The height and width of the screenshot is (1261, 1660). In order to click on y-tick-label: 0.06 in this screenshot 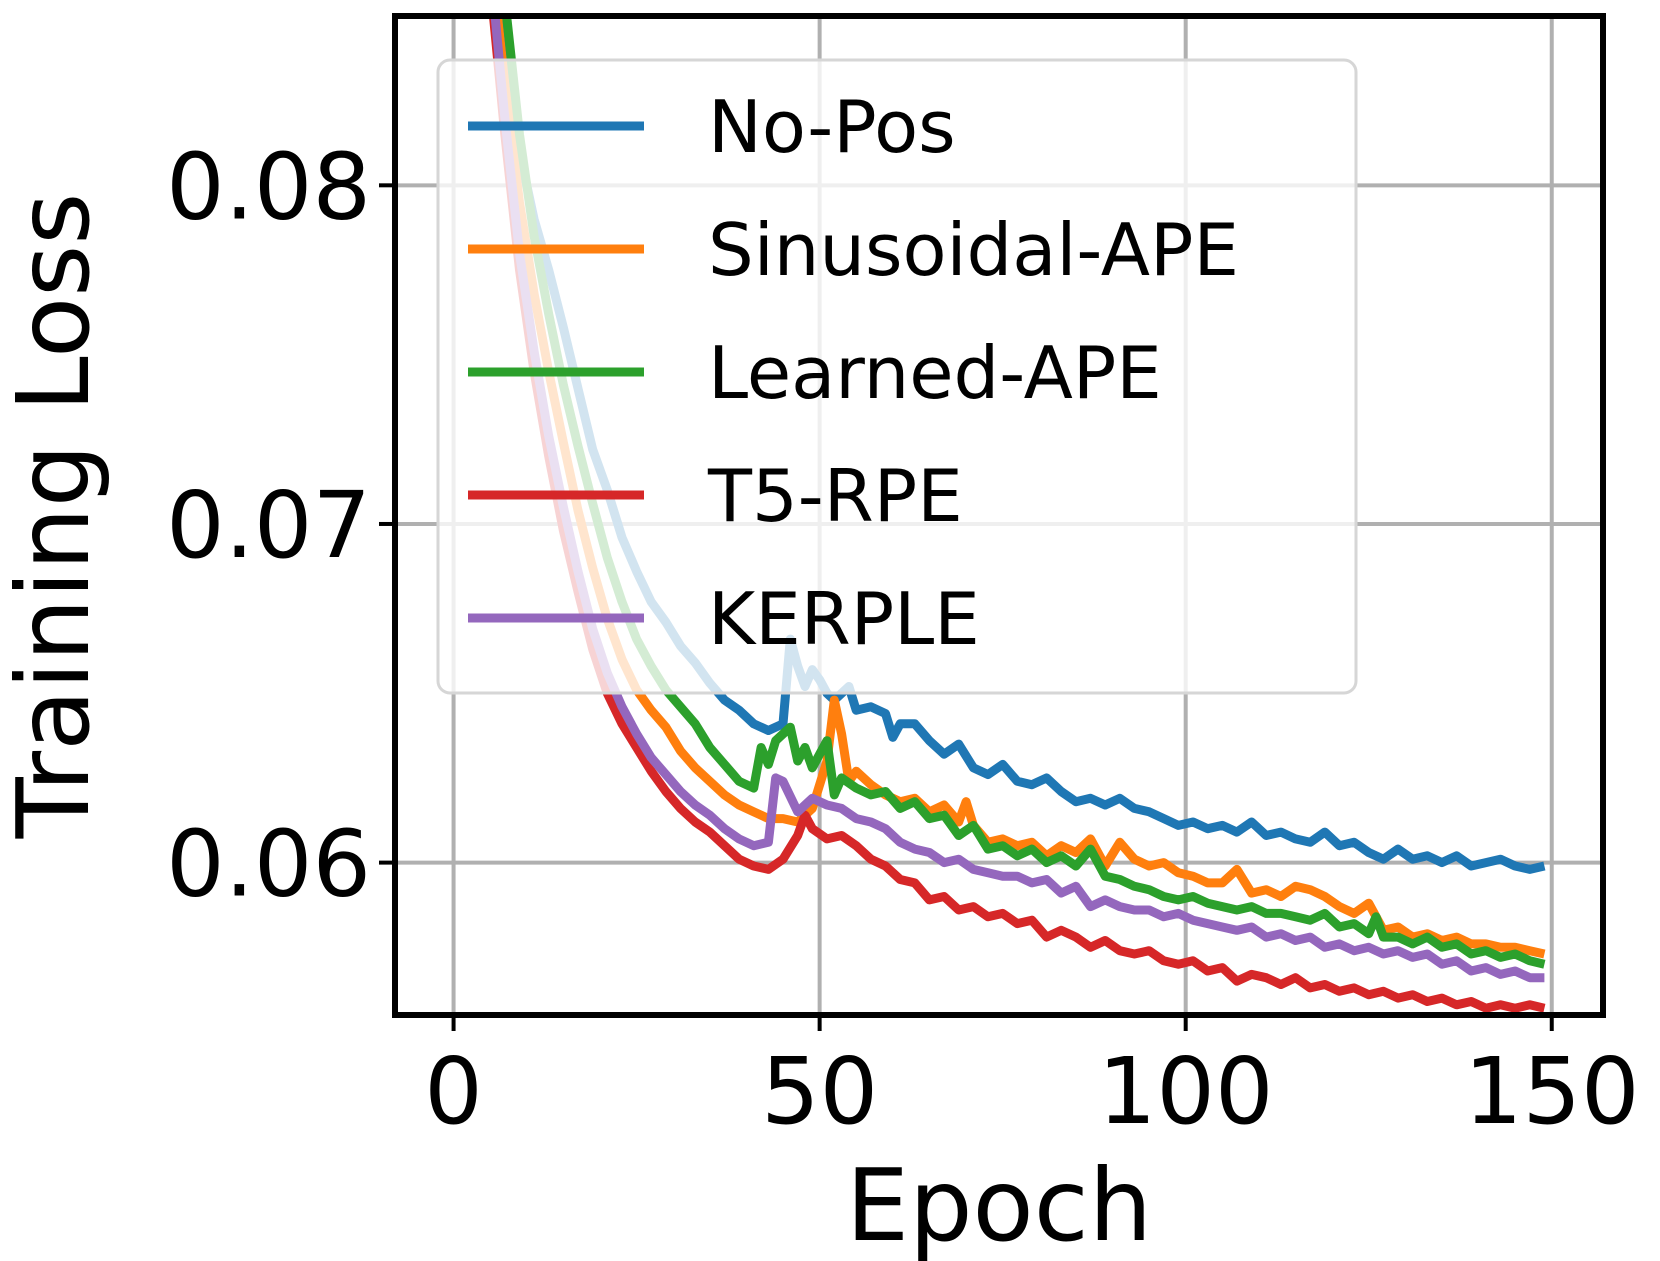, I will do `click(268, 864)`.